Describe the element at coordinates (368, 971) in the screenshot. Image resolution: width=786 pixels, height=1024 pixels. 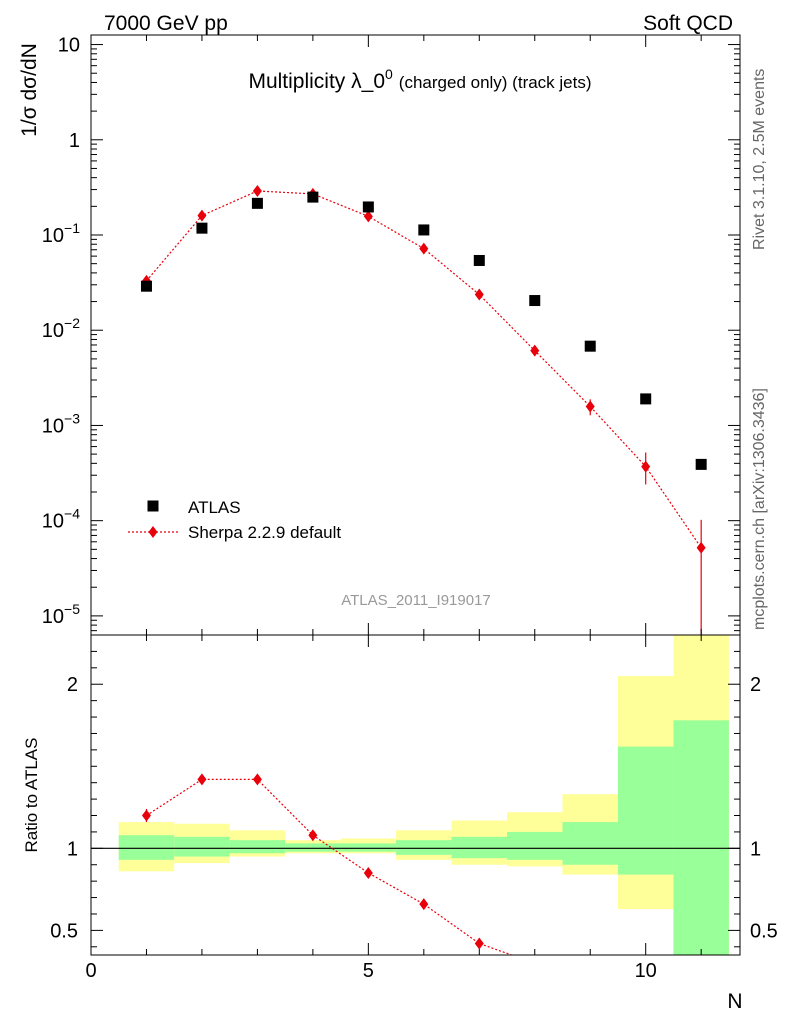
I see `x-tick-label: 5` at that location.